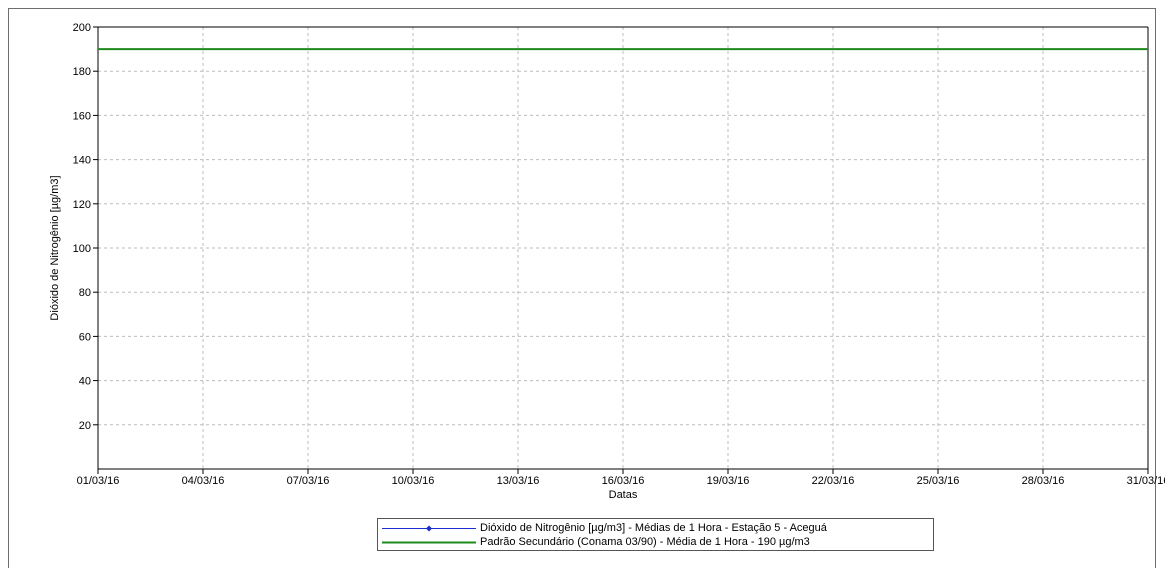 This screenshot has width=1165, height=568. I want to click on y-tick-label: 140, so click(82, 161).